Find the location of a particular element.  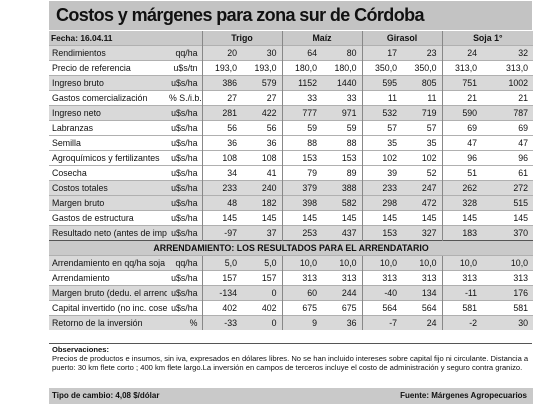

row-value: 21 is located at coordinates (462, 98).